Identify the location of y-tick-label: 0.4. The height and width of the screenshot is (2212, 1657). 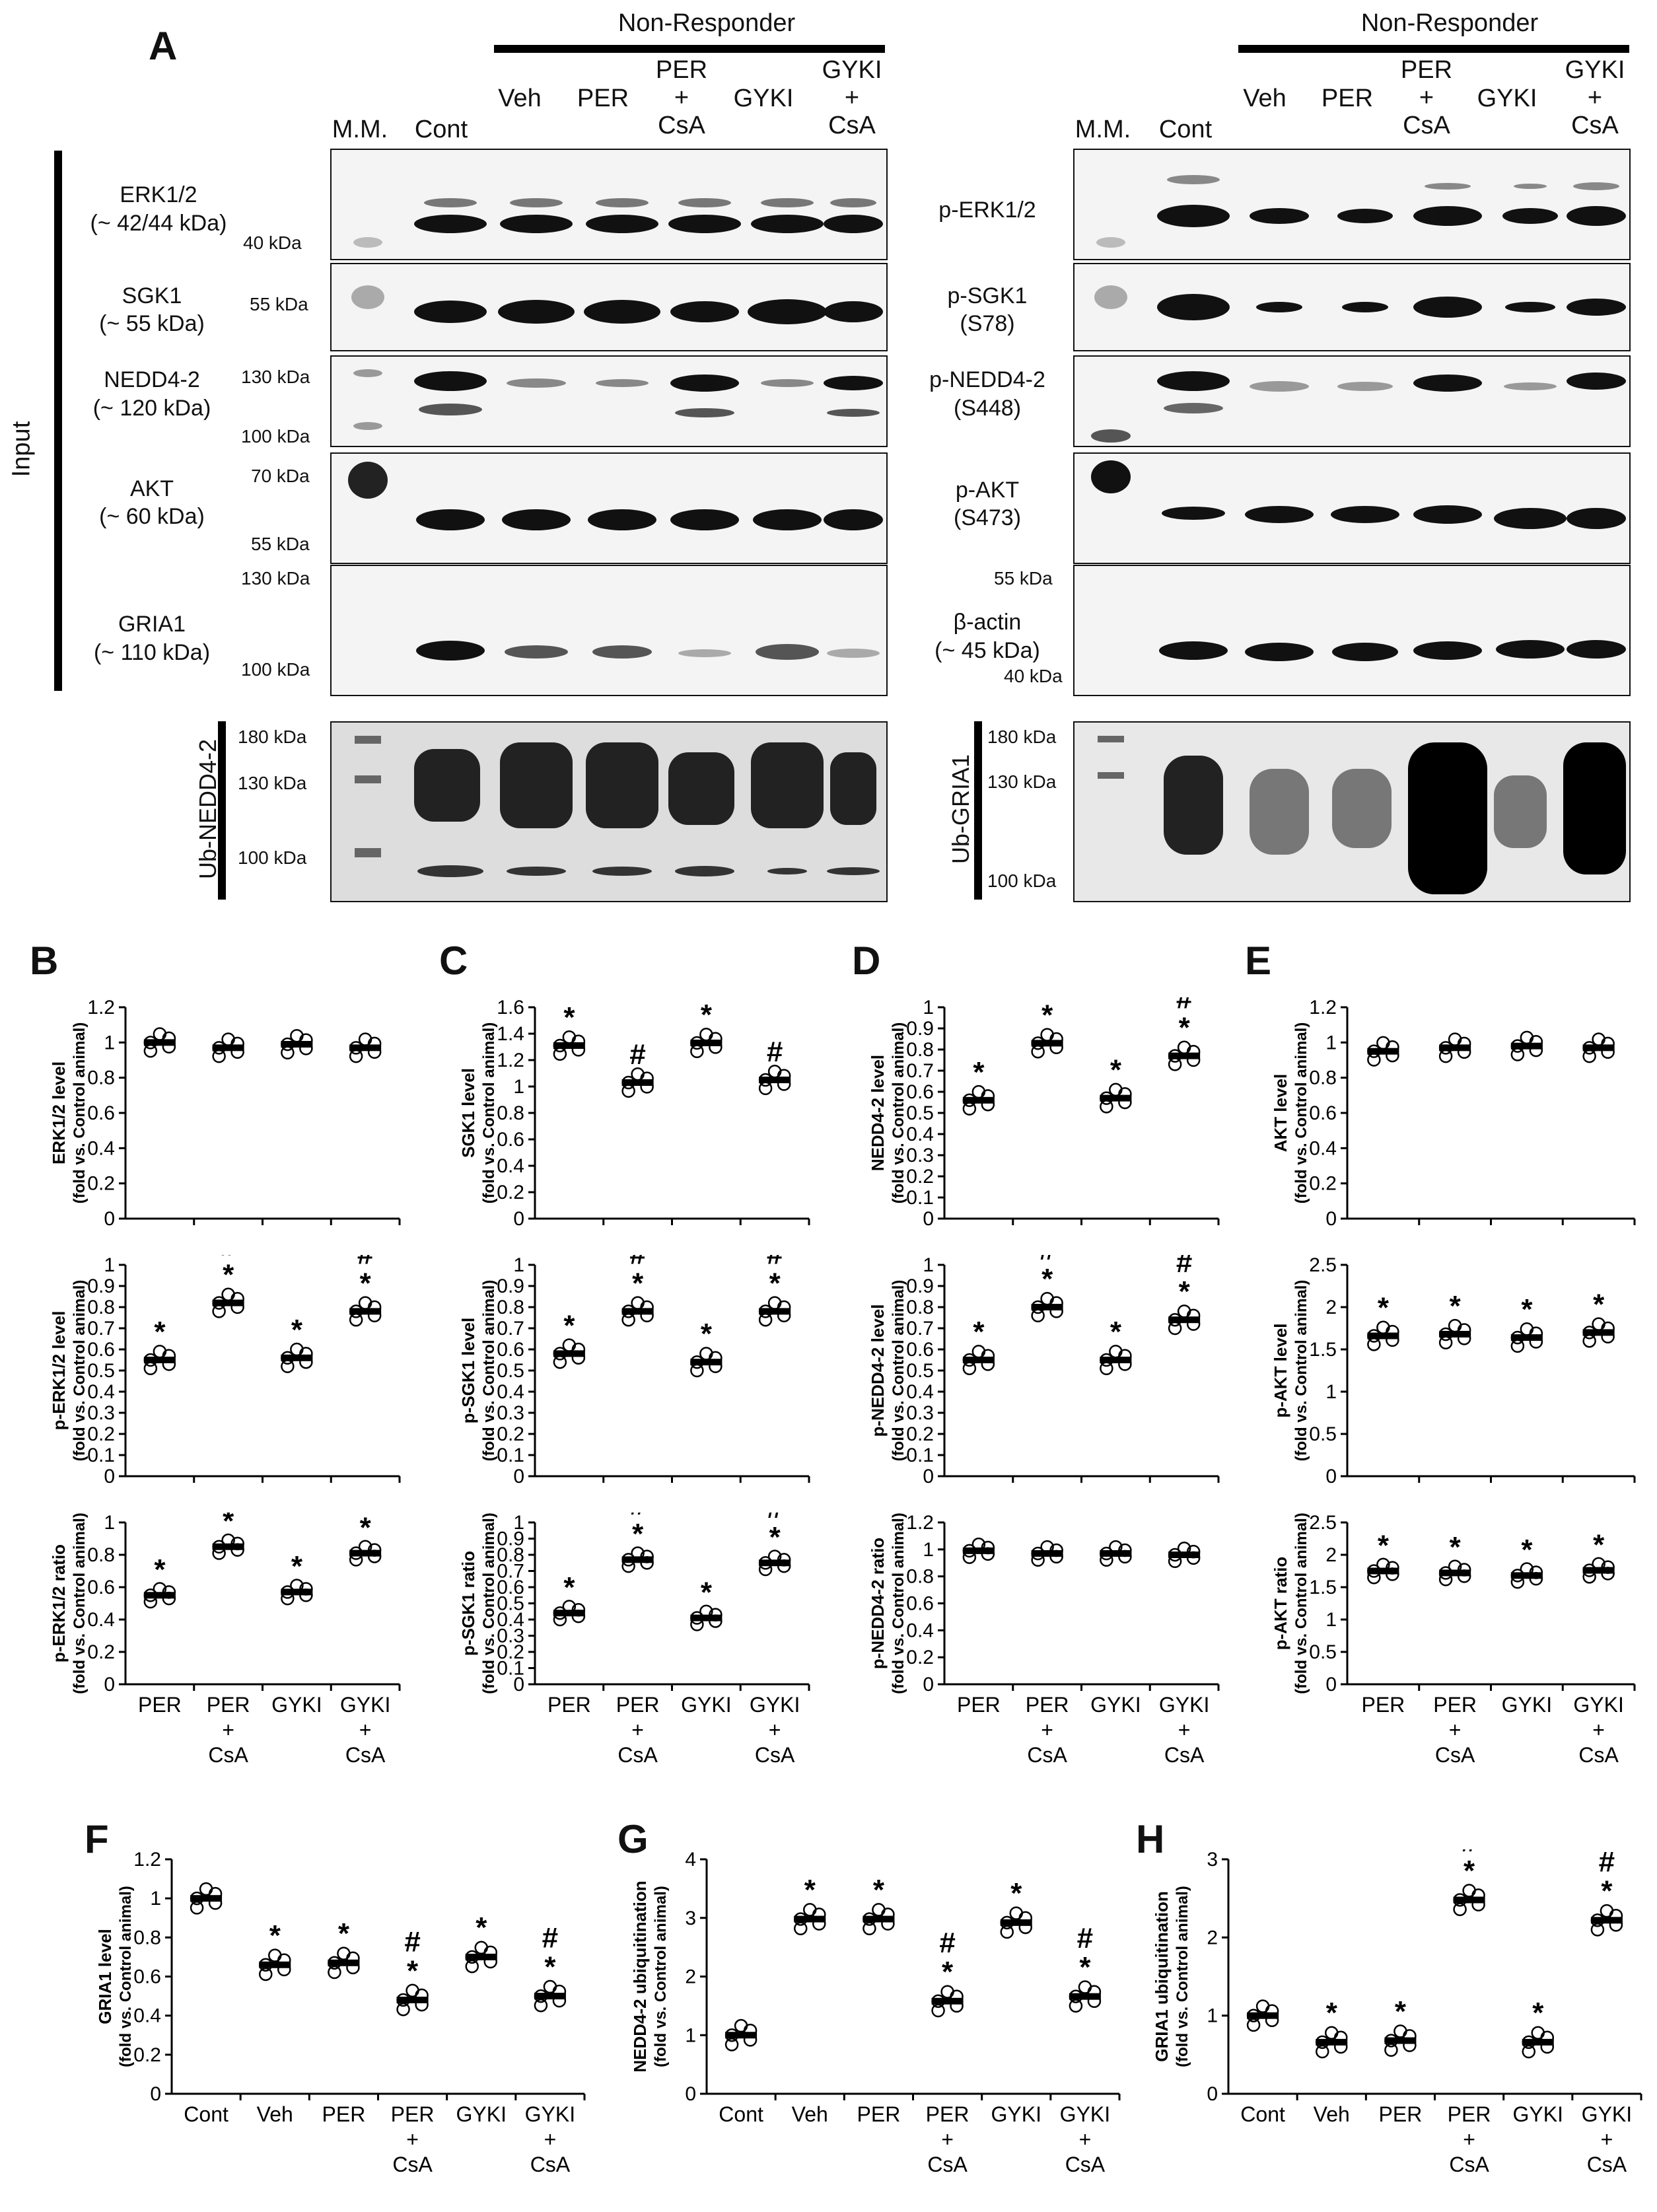
(920, 1392).